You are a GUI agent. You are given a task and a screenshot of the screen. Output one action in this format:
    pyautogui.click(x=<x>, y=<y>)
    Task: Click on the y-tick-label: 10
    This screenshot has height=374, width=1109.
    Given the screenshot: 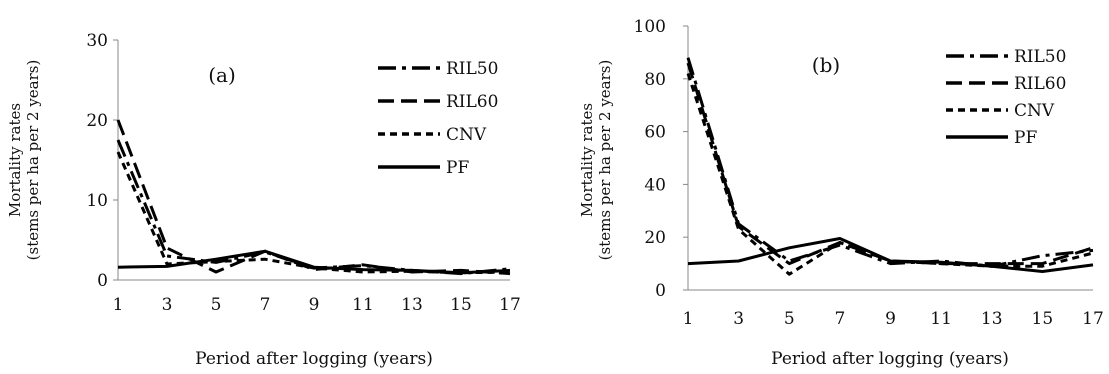 What is the action you would take?
    pyautogui.click(x=97, y=201)
    